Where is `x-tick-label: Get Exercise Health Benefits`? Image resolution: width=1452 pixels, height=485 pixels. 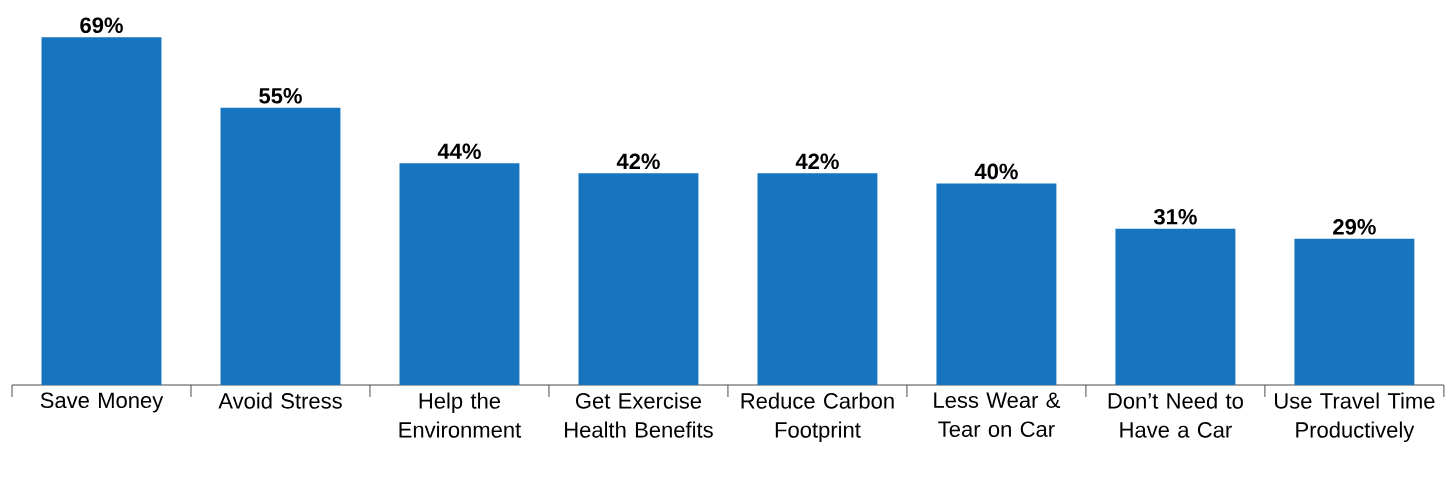
x-tick-label: Get Exercise Health Benefits is located at coordinates (639, 415).